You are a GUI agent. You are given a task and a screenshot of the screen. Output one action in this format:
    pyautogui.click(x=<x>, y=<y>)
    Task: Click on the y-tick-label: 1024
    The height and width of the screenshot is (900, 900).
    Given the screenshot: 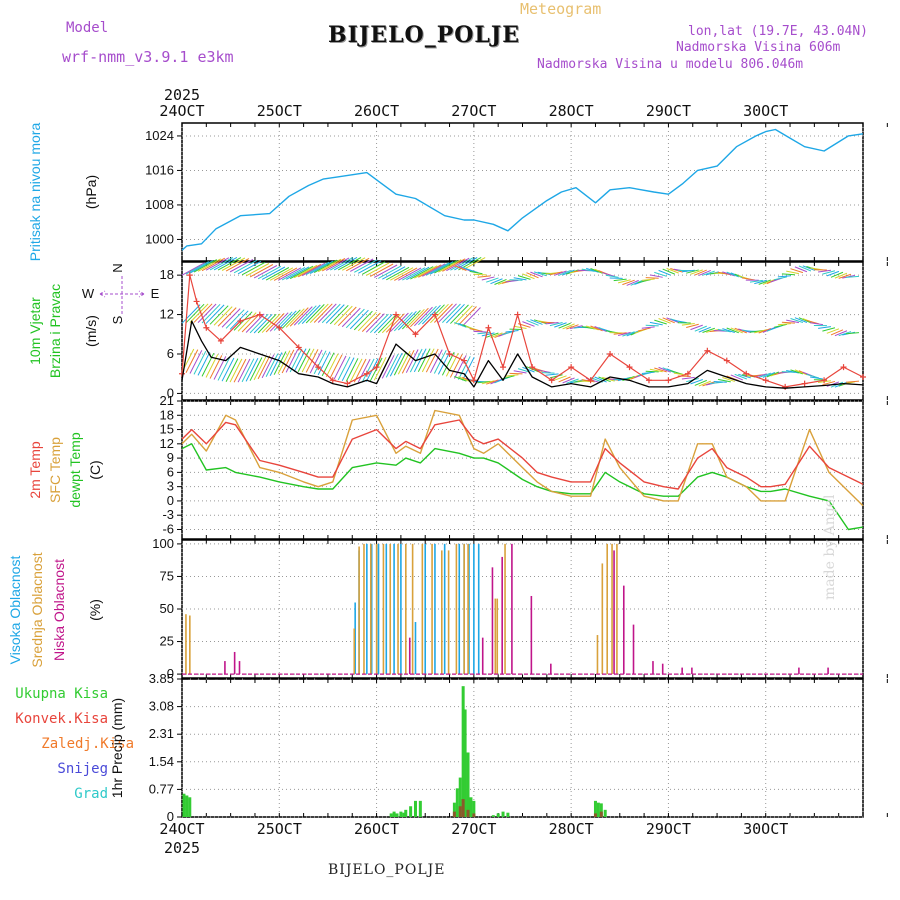 What is the action you would take?
    pyautogui.click(x=159, y=135)
    